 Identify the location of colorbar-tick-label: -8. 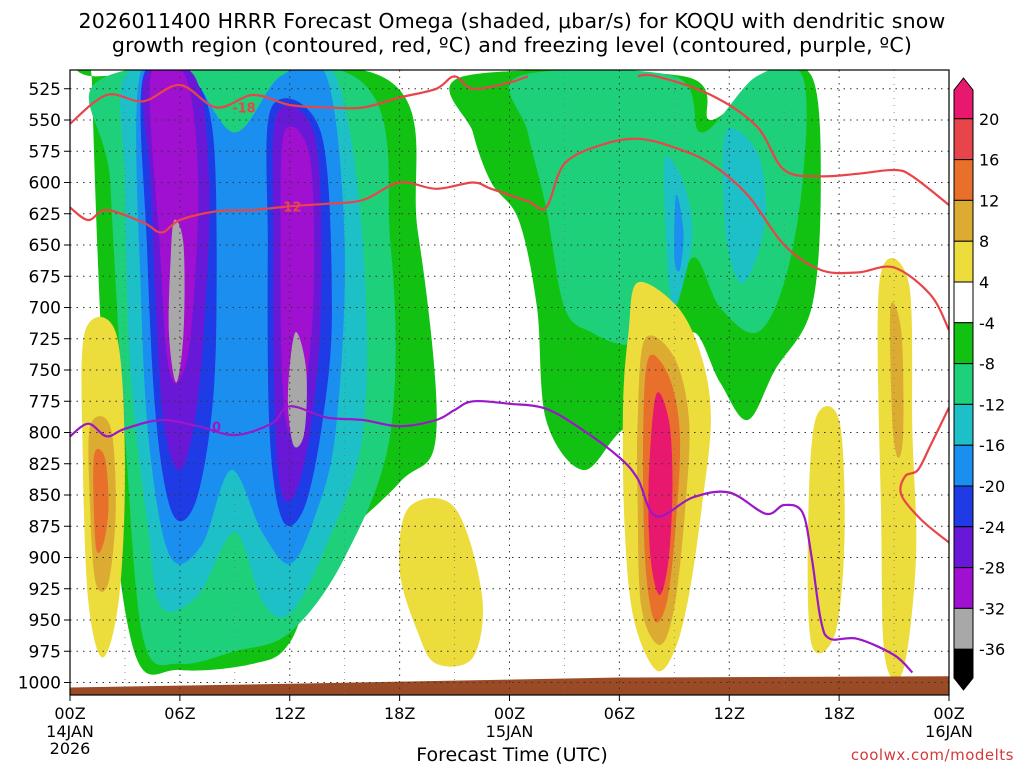
(987, 364).